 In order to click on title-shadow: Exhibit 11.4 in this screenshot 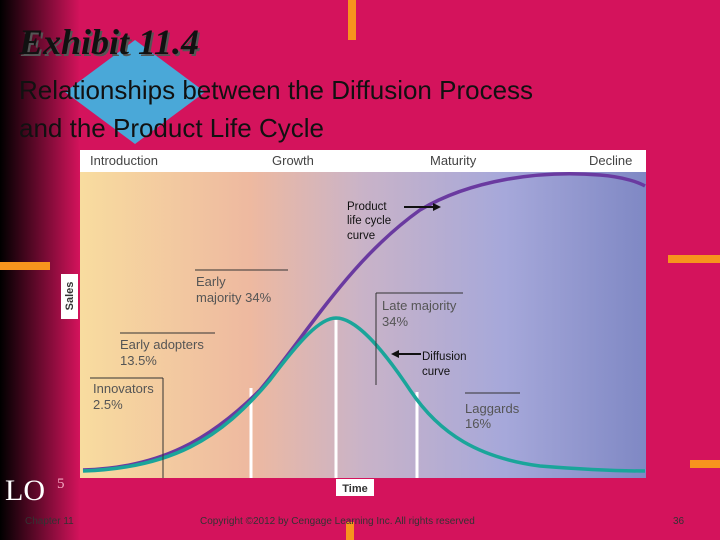, I will do `click(110, 44)`.